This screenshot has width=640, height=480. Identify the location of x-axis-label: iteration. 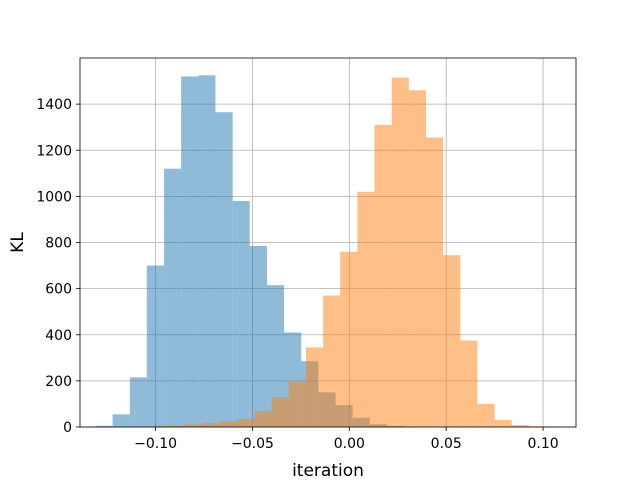
(328, 470).